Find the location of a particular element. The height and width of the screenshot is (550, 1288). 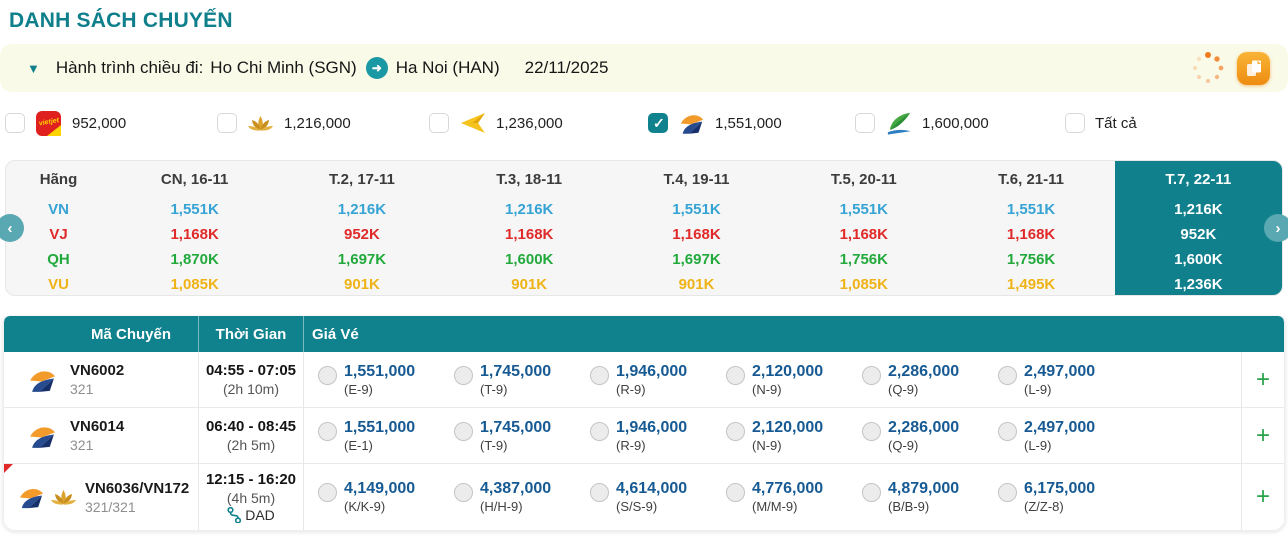

fare-option: 1,551,000 (E-1) is located at coordinates (386, 436).